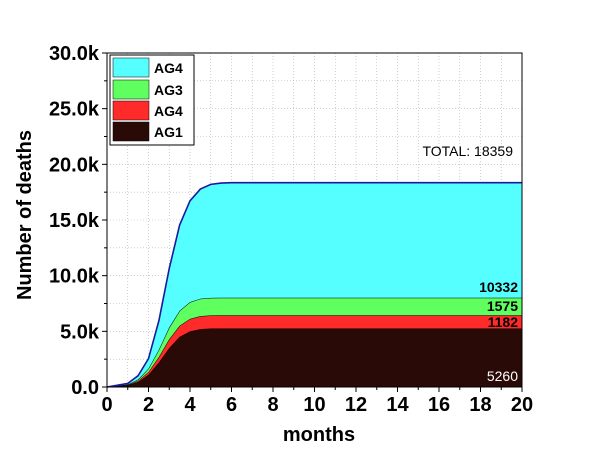 Image resolution: width=609 pixels, height=467 pixels. What do you see at coordinates (356, 405) in the screenshot?
I see `x-tick-label: 12` at bounding box center [356, 405].